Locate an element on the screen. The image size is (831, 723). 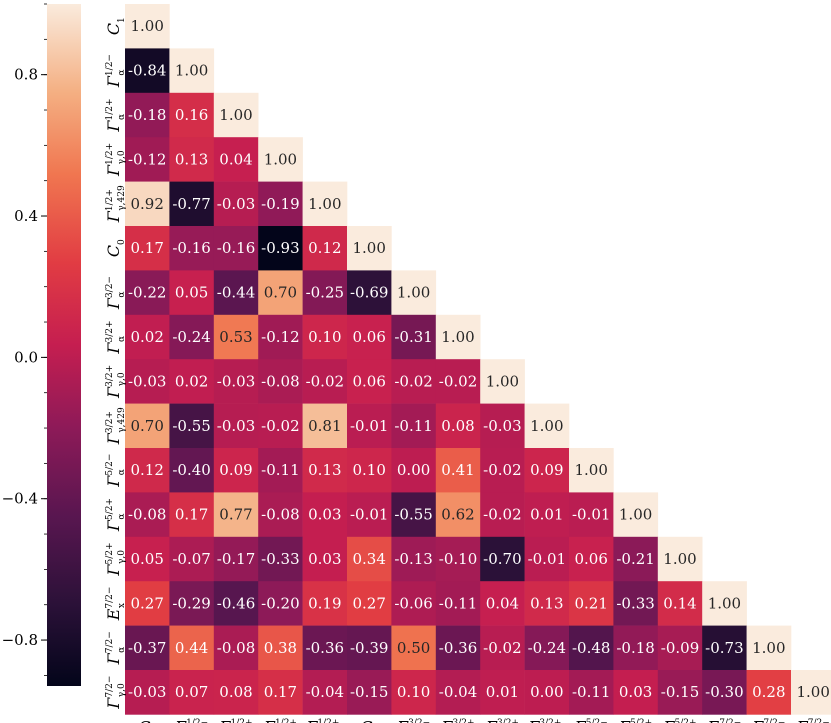
y-axis-label: E7/2− x is located at coordinates (115, 604).